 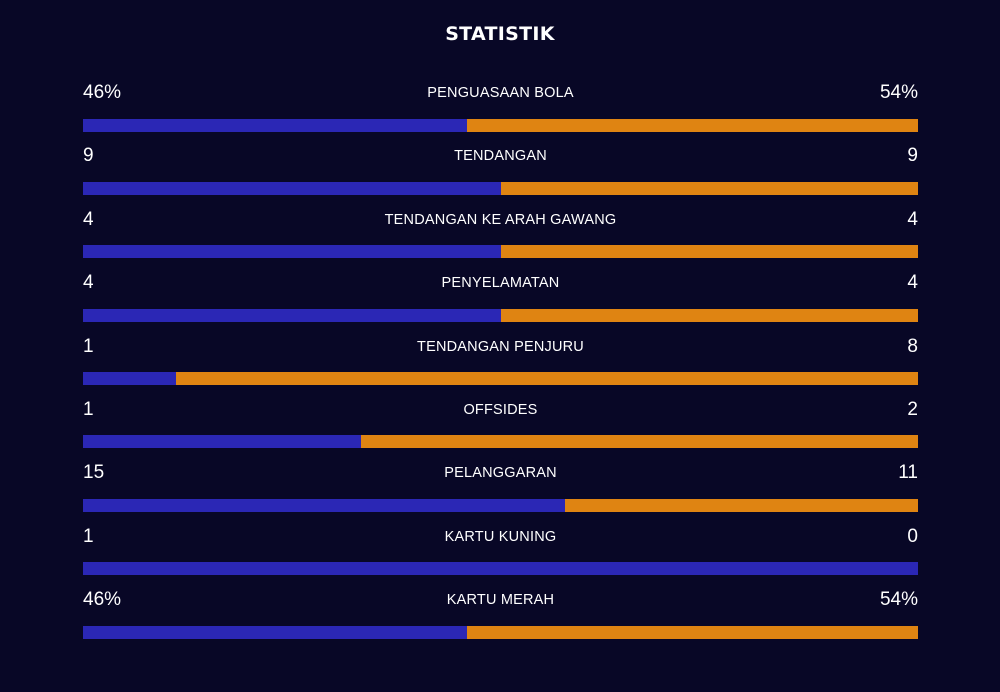 I want to click on away-value: 9, so click(x=912, y=156).